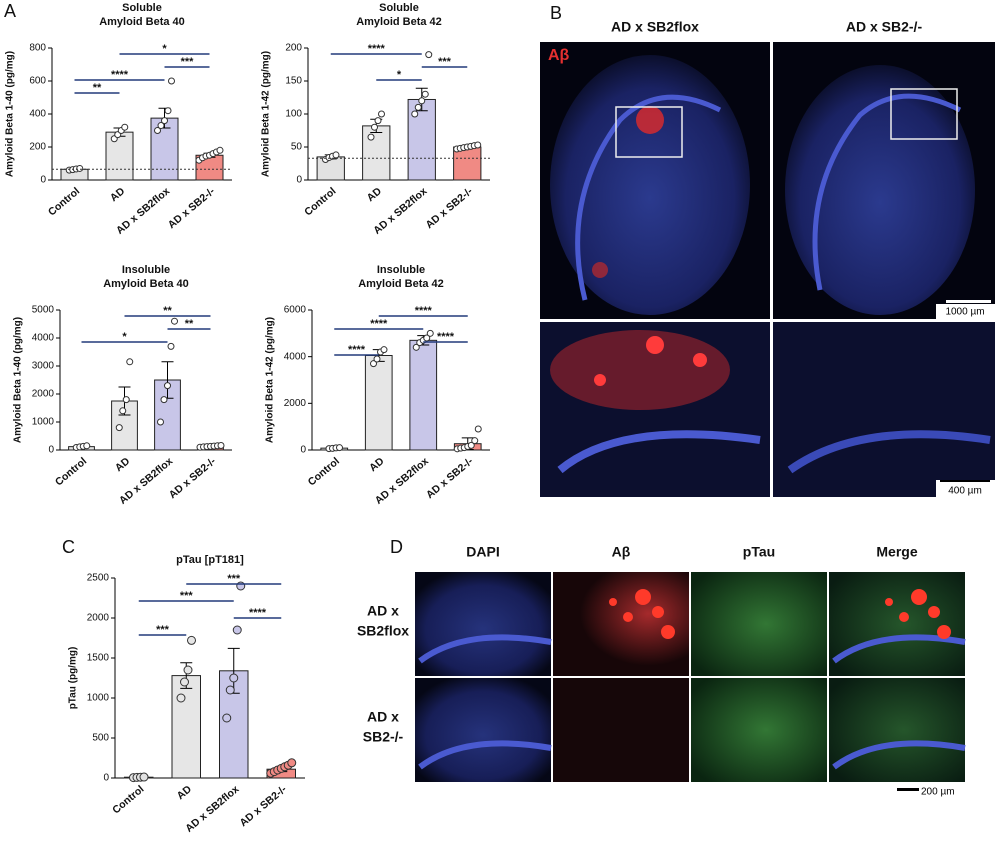 Image resolution: width=1000 pixels, height=851 pixels. What do you see at coordinates (68, 547) in the screenshot?
I see `panel-label: C` at bounding box center [68, 547].